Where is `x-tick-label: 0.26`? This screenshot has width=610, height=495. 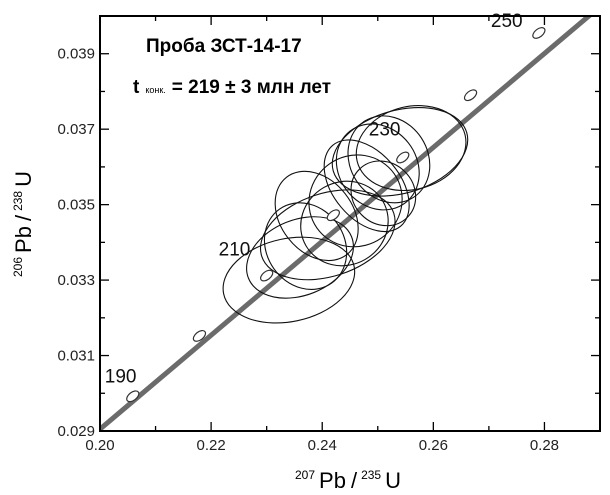
x-tick-label: 0.26 is located at coordinates (433, 445).